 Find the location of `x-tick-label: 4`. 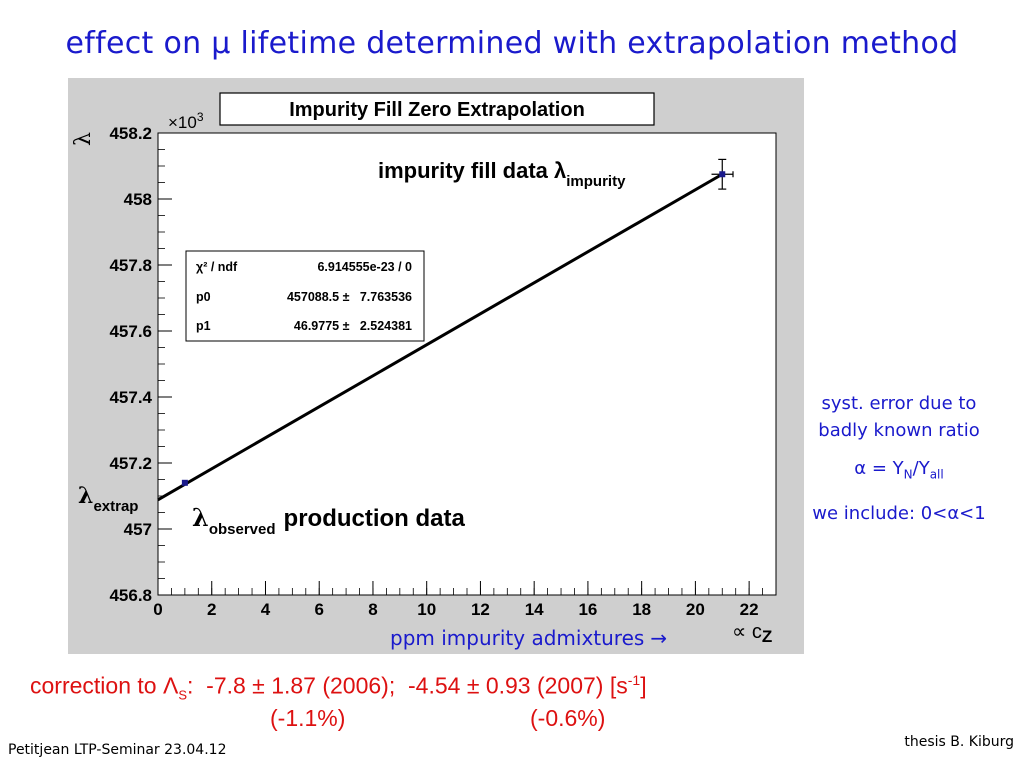

x-tick-label: 4 is located at coordinates (266, 609).